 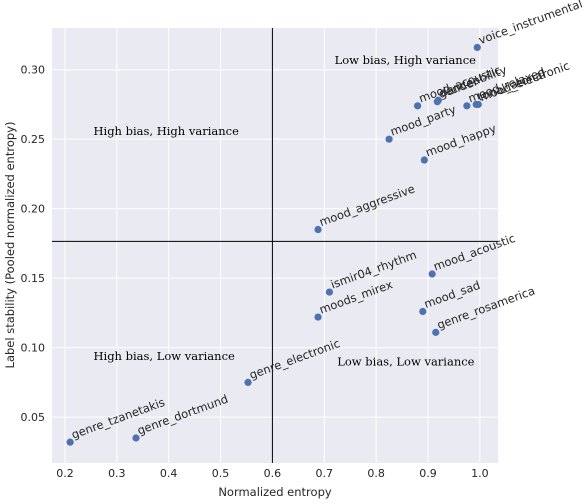 What do you see at coordinates (33, 278) in the screenshot?
I see `y-tick-label: 0.15` at bounding box center [33, 278].